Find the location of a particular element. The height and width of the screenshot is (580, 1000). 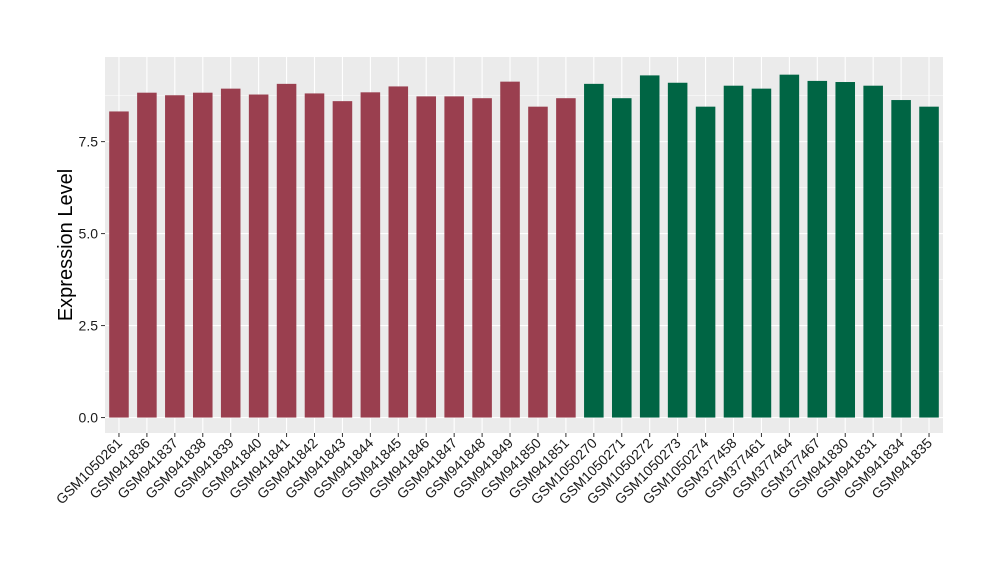

y-tick-label: 7.5 is located at coordinates (89, 142).